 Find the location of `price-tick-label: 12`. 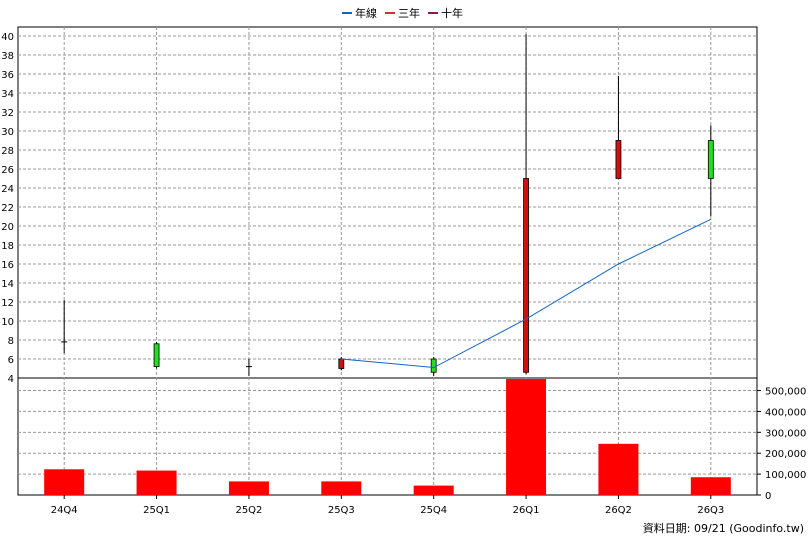

price-tick-label: 12 is located at coordinates (7, 303).